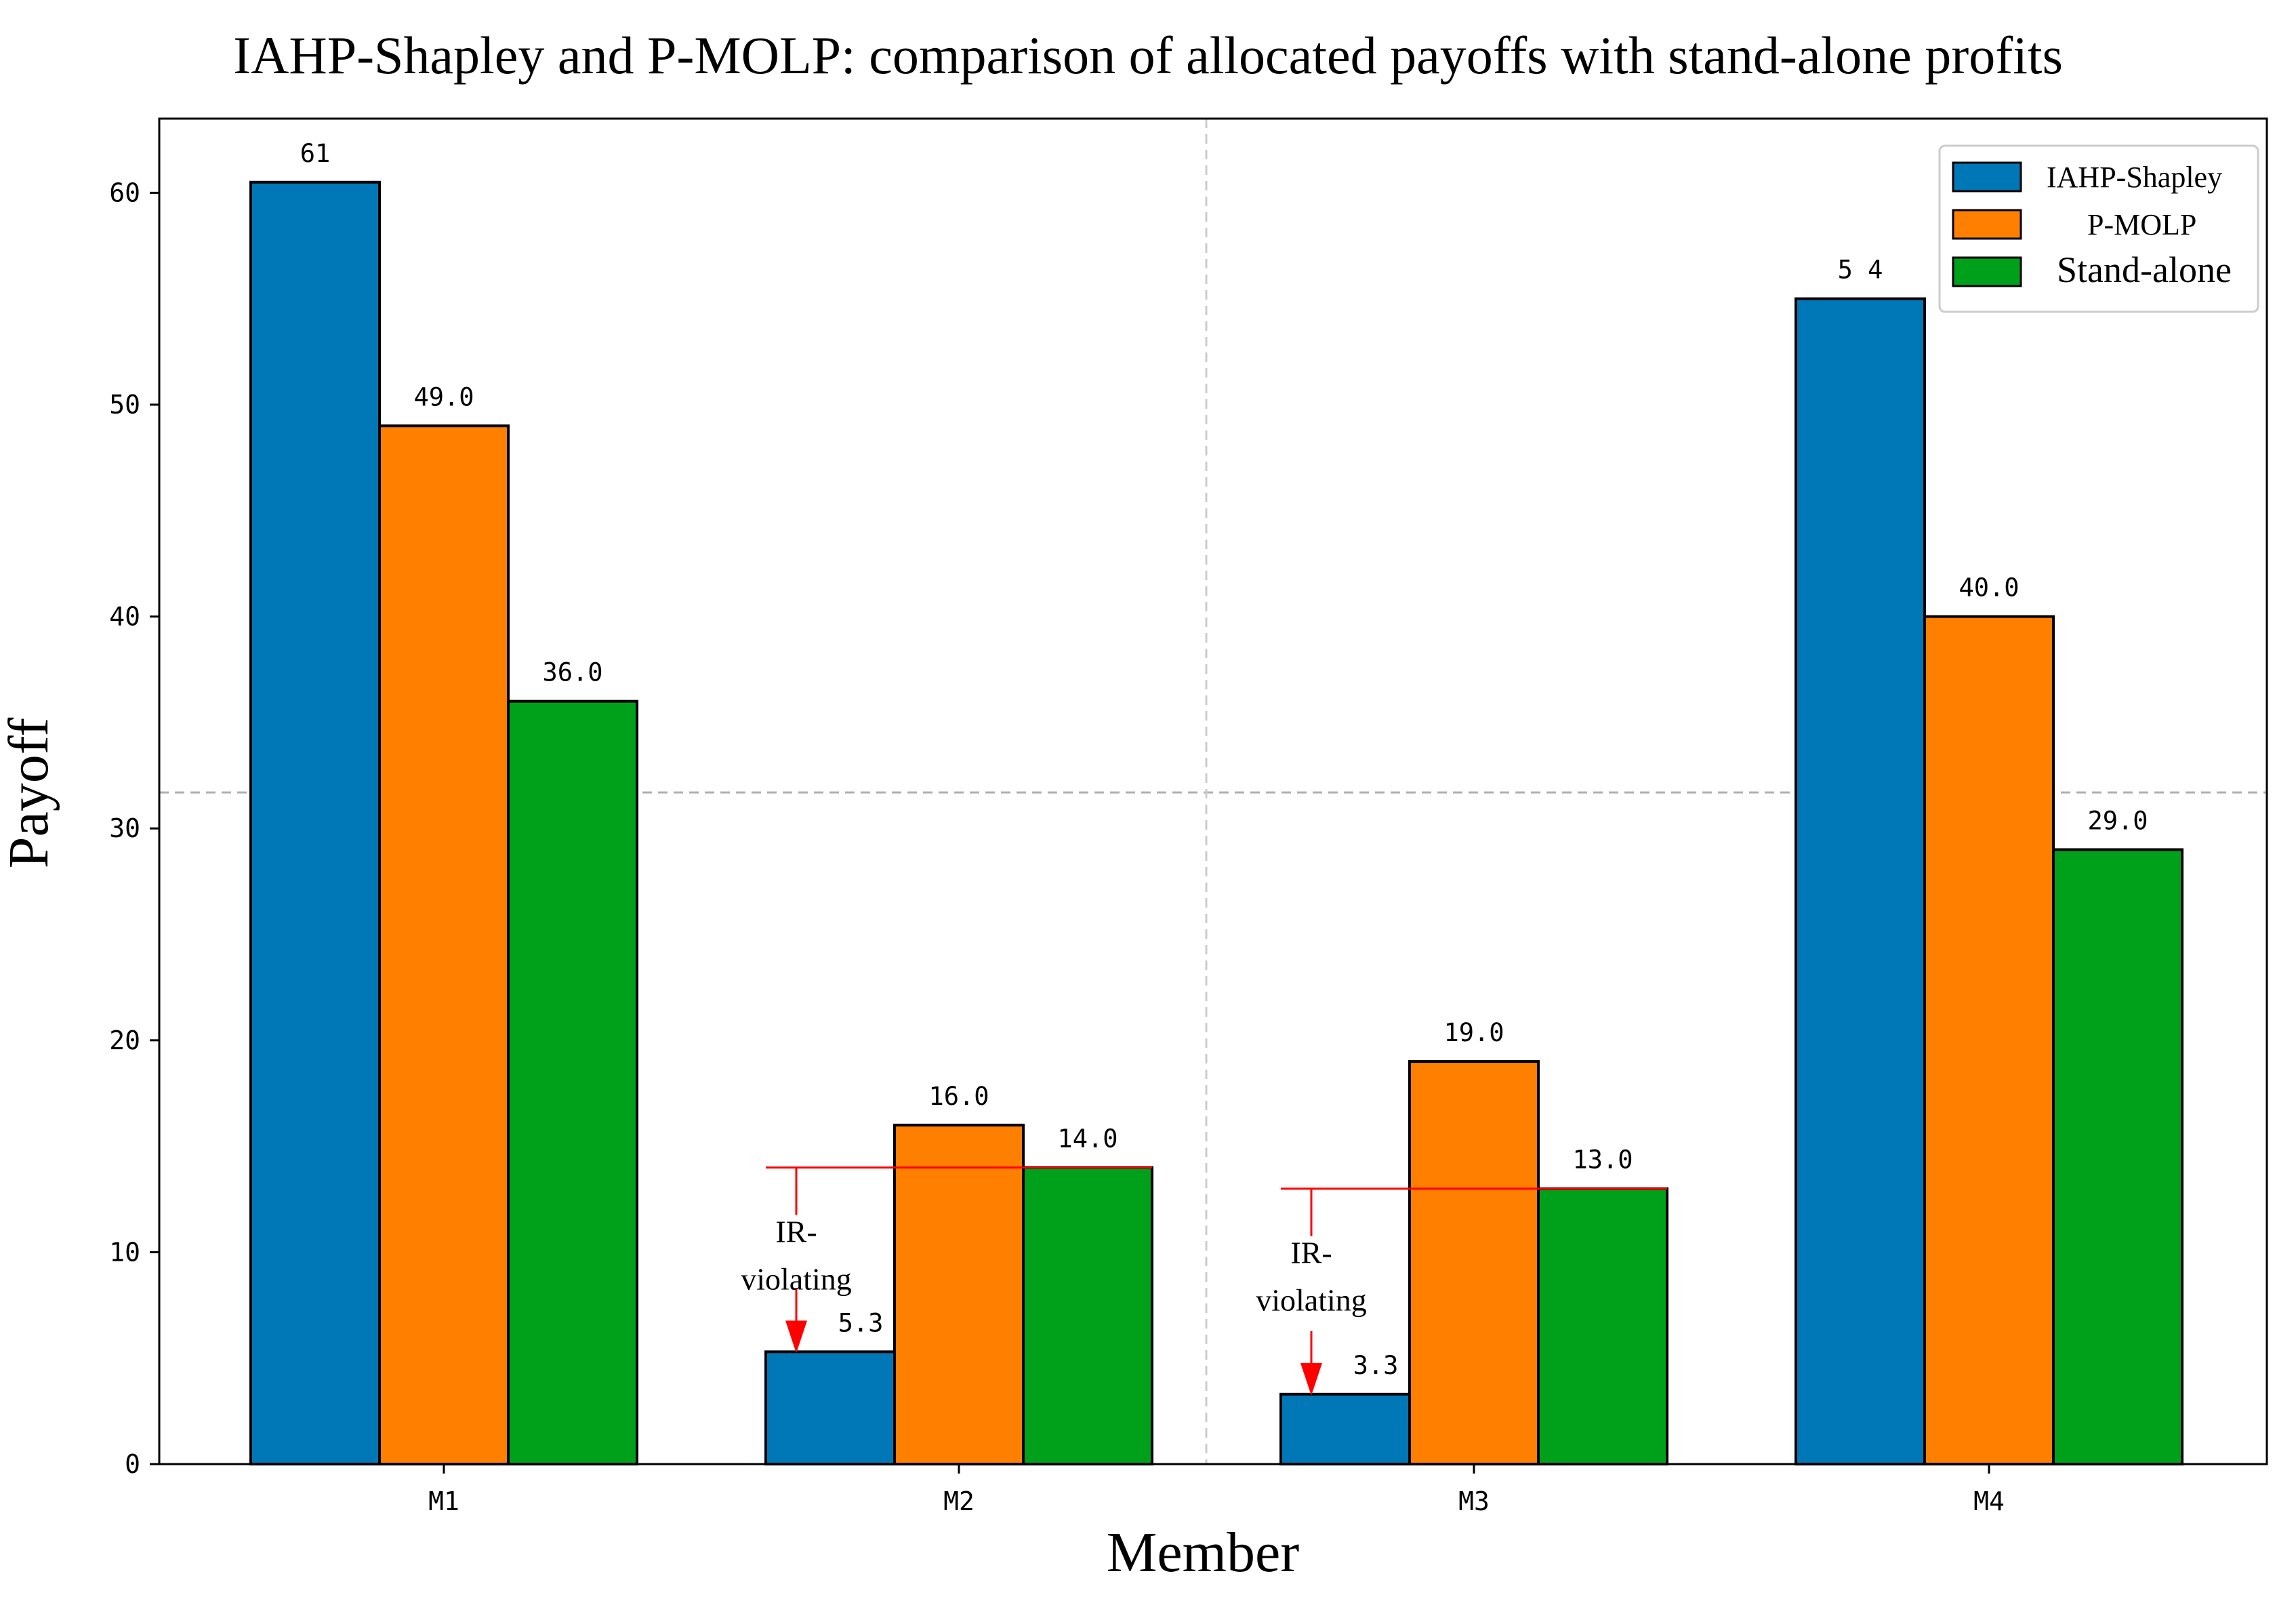 The image size is (2296, 1601). What do you see at coordinates (124, 192) in the screenshot?
I see `y-tick-label: 60` at bounding box center [124, 192].